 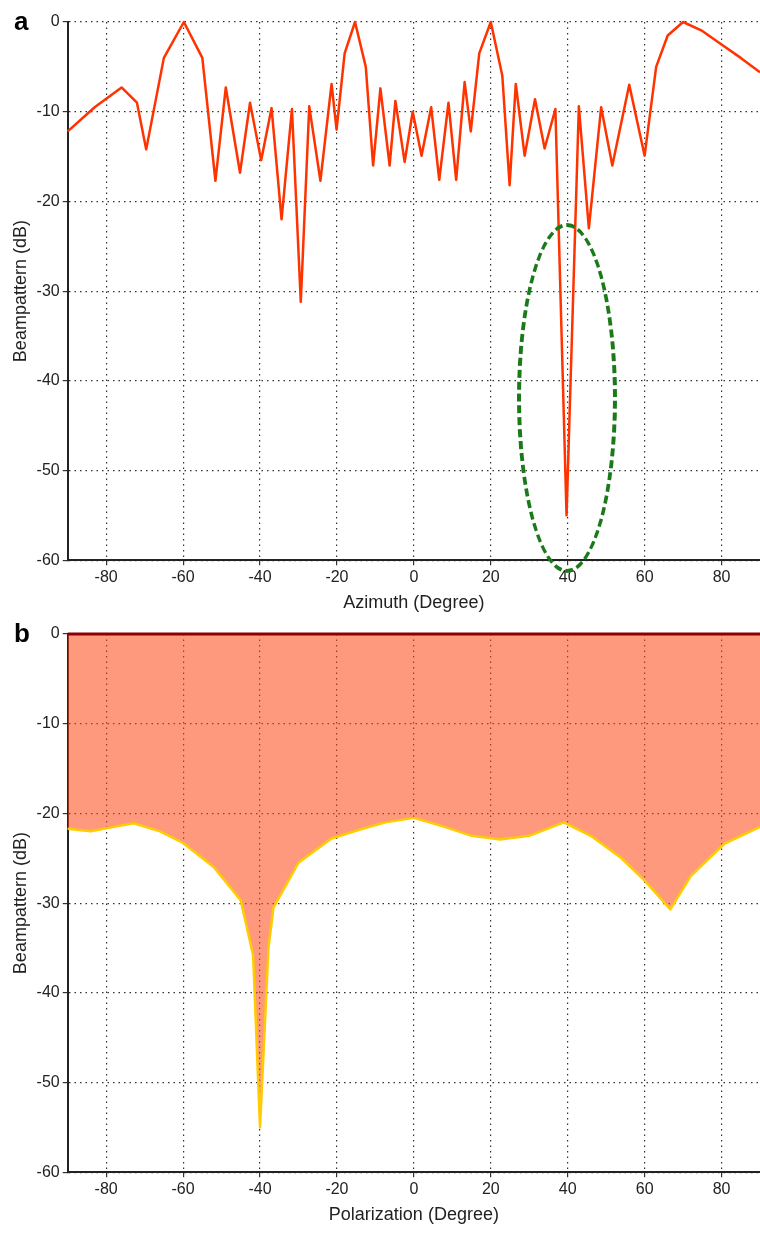 I want to click on x-axis-title: Azimuth (Degree), so click(x=414, y=602).